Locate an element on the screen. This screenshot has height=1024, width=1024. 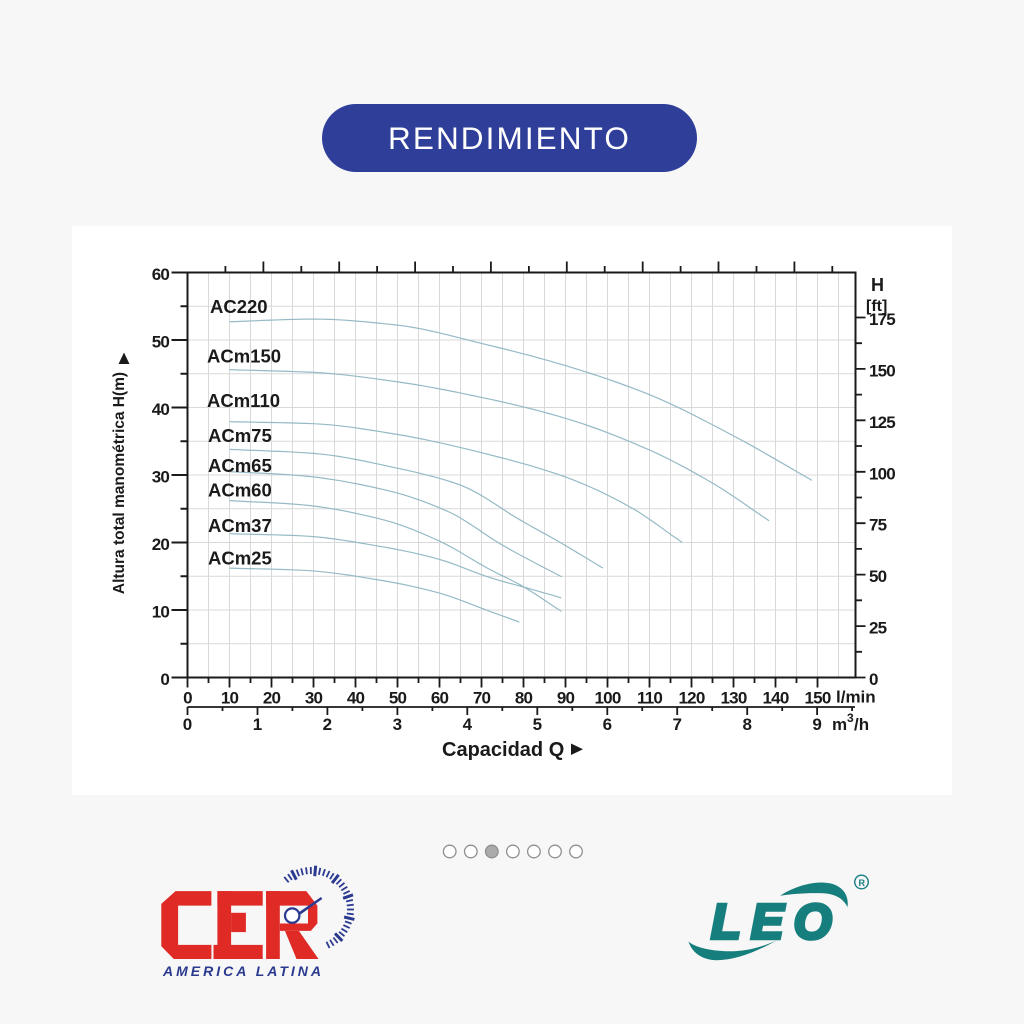
svg-text: ACm150 is located at coordinates (244, 356).